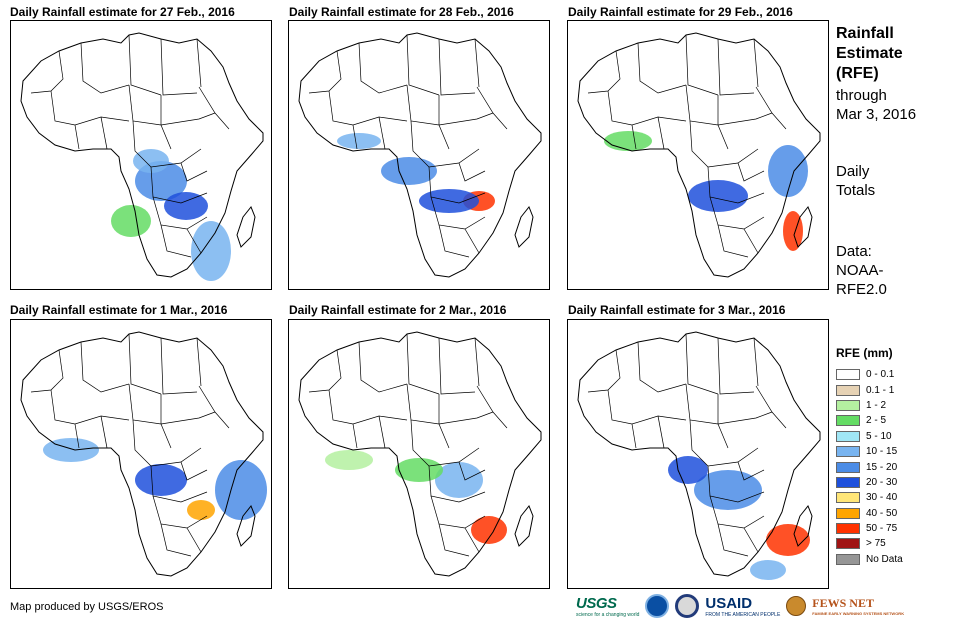 This screenshot has height=626, width=967. I want to click on legend-label: 0 - 0.1, so click(880, 375).